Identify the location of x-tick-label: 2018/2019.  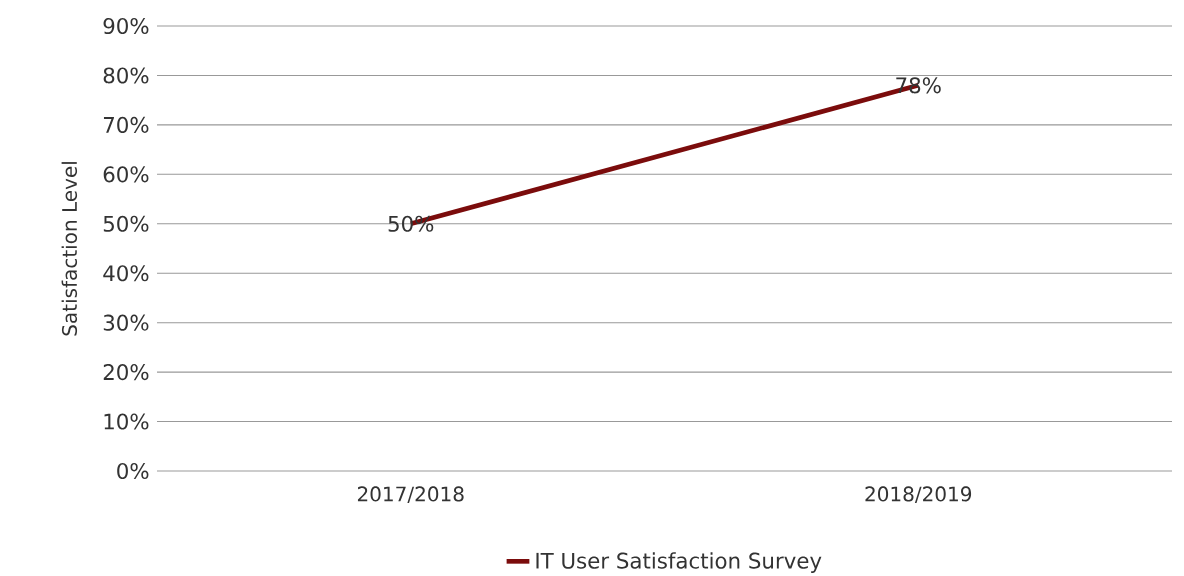
(918, 495).